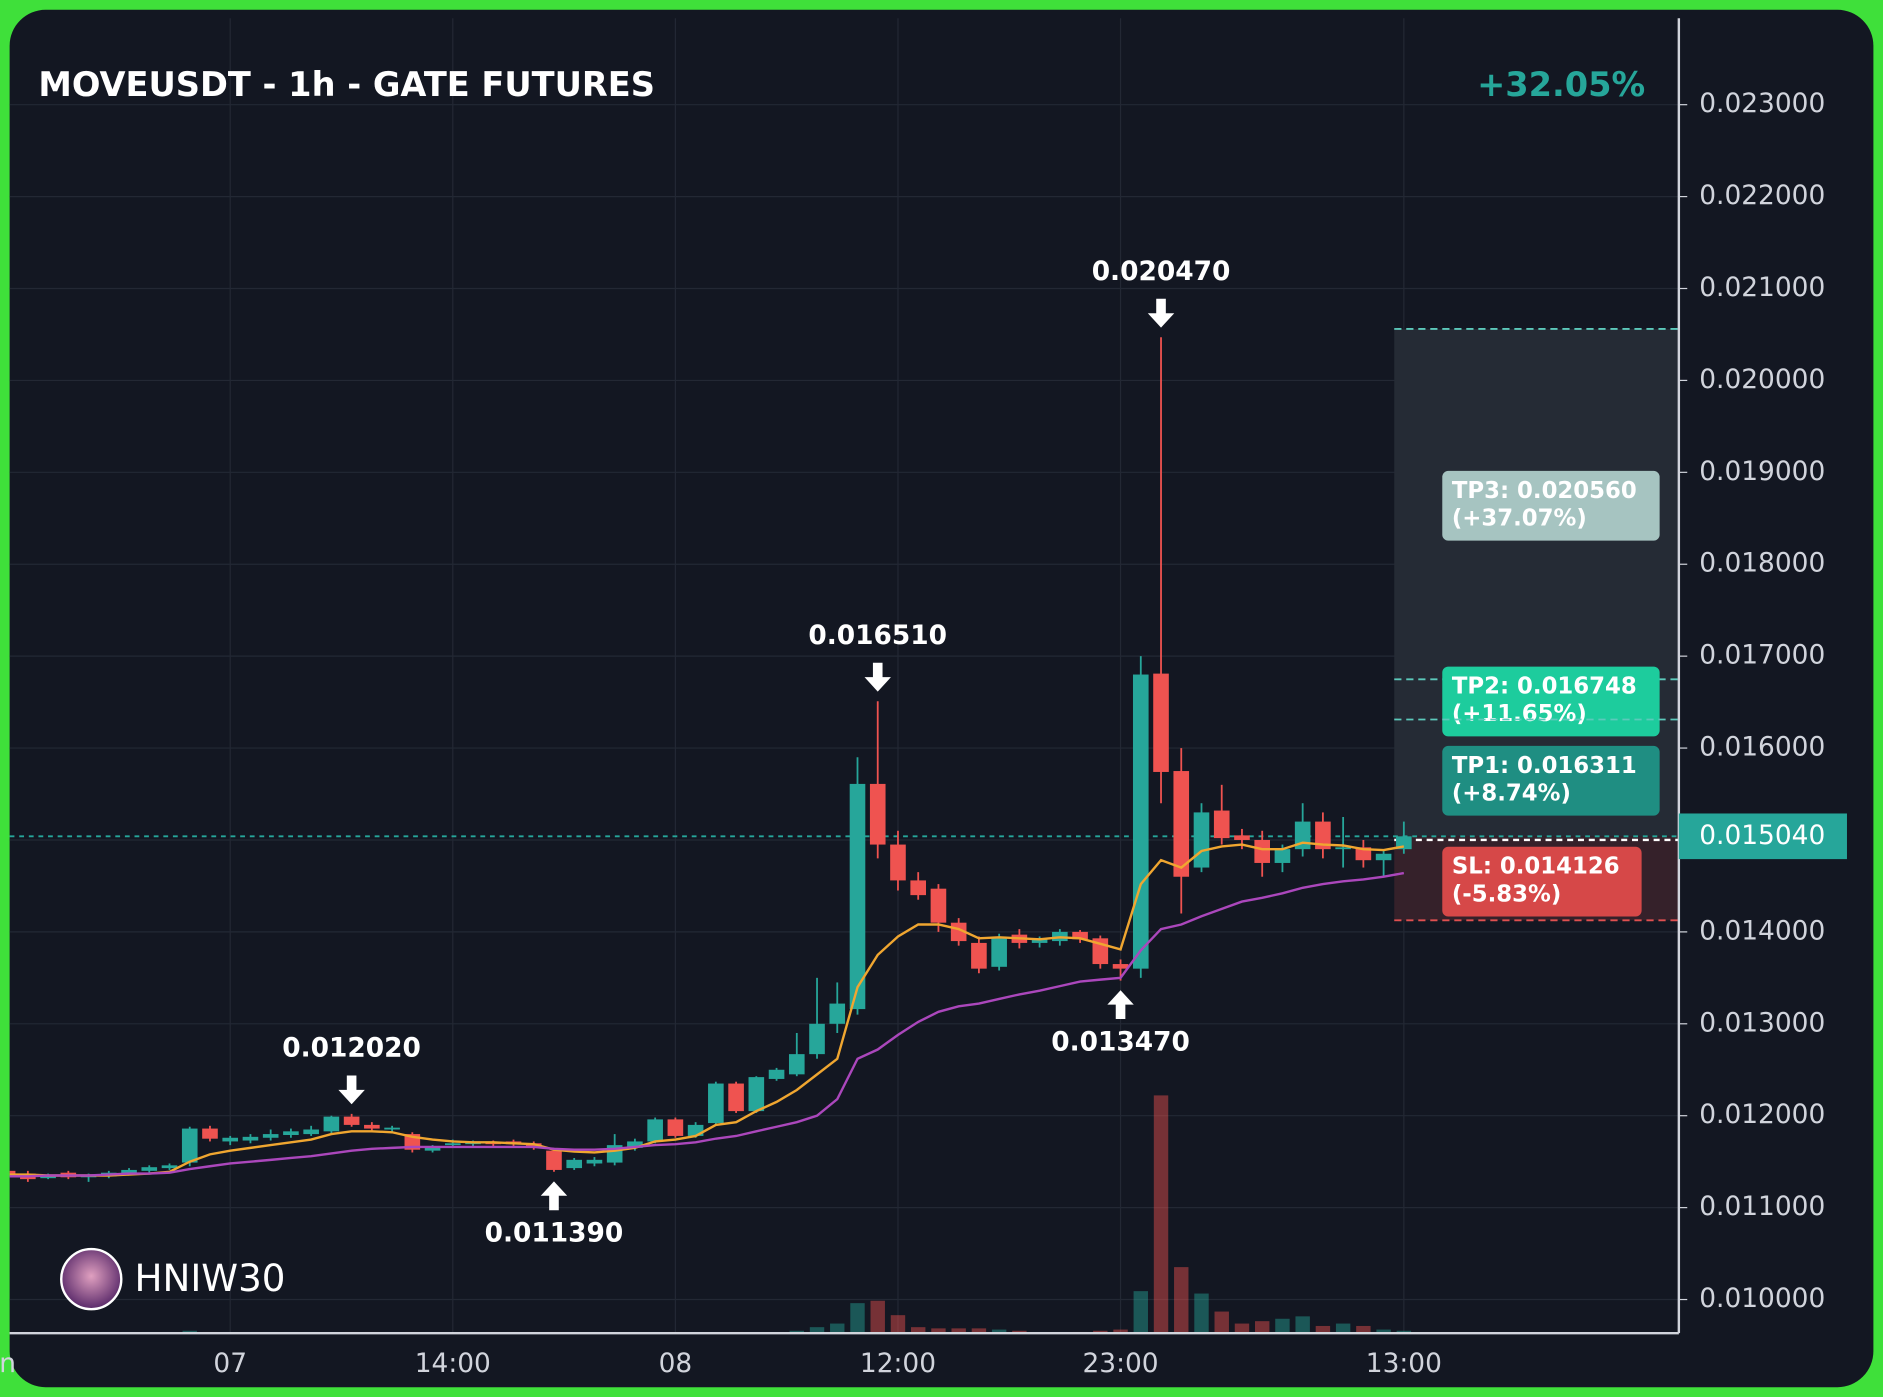 This screenshot has width=1883, height=1397. What do you see at coordinates (1762, 930) in the screenshot?
I see `y-tick-label: 0.014000` at bounding box center [1762, 930].